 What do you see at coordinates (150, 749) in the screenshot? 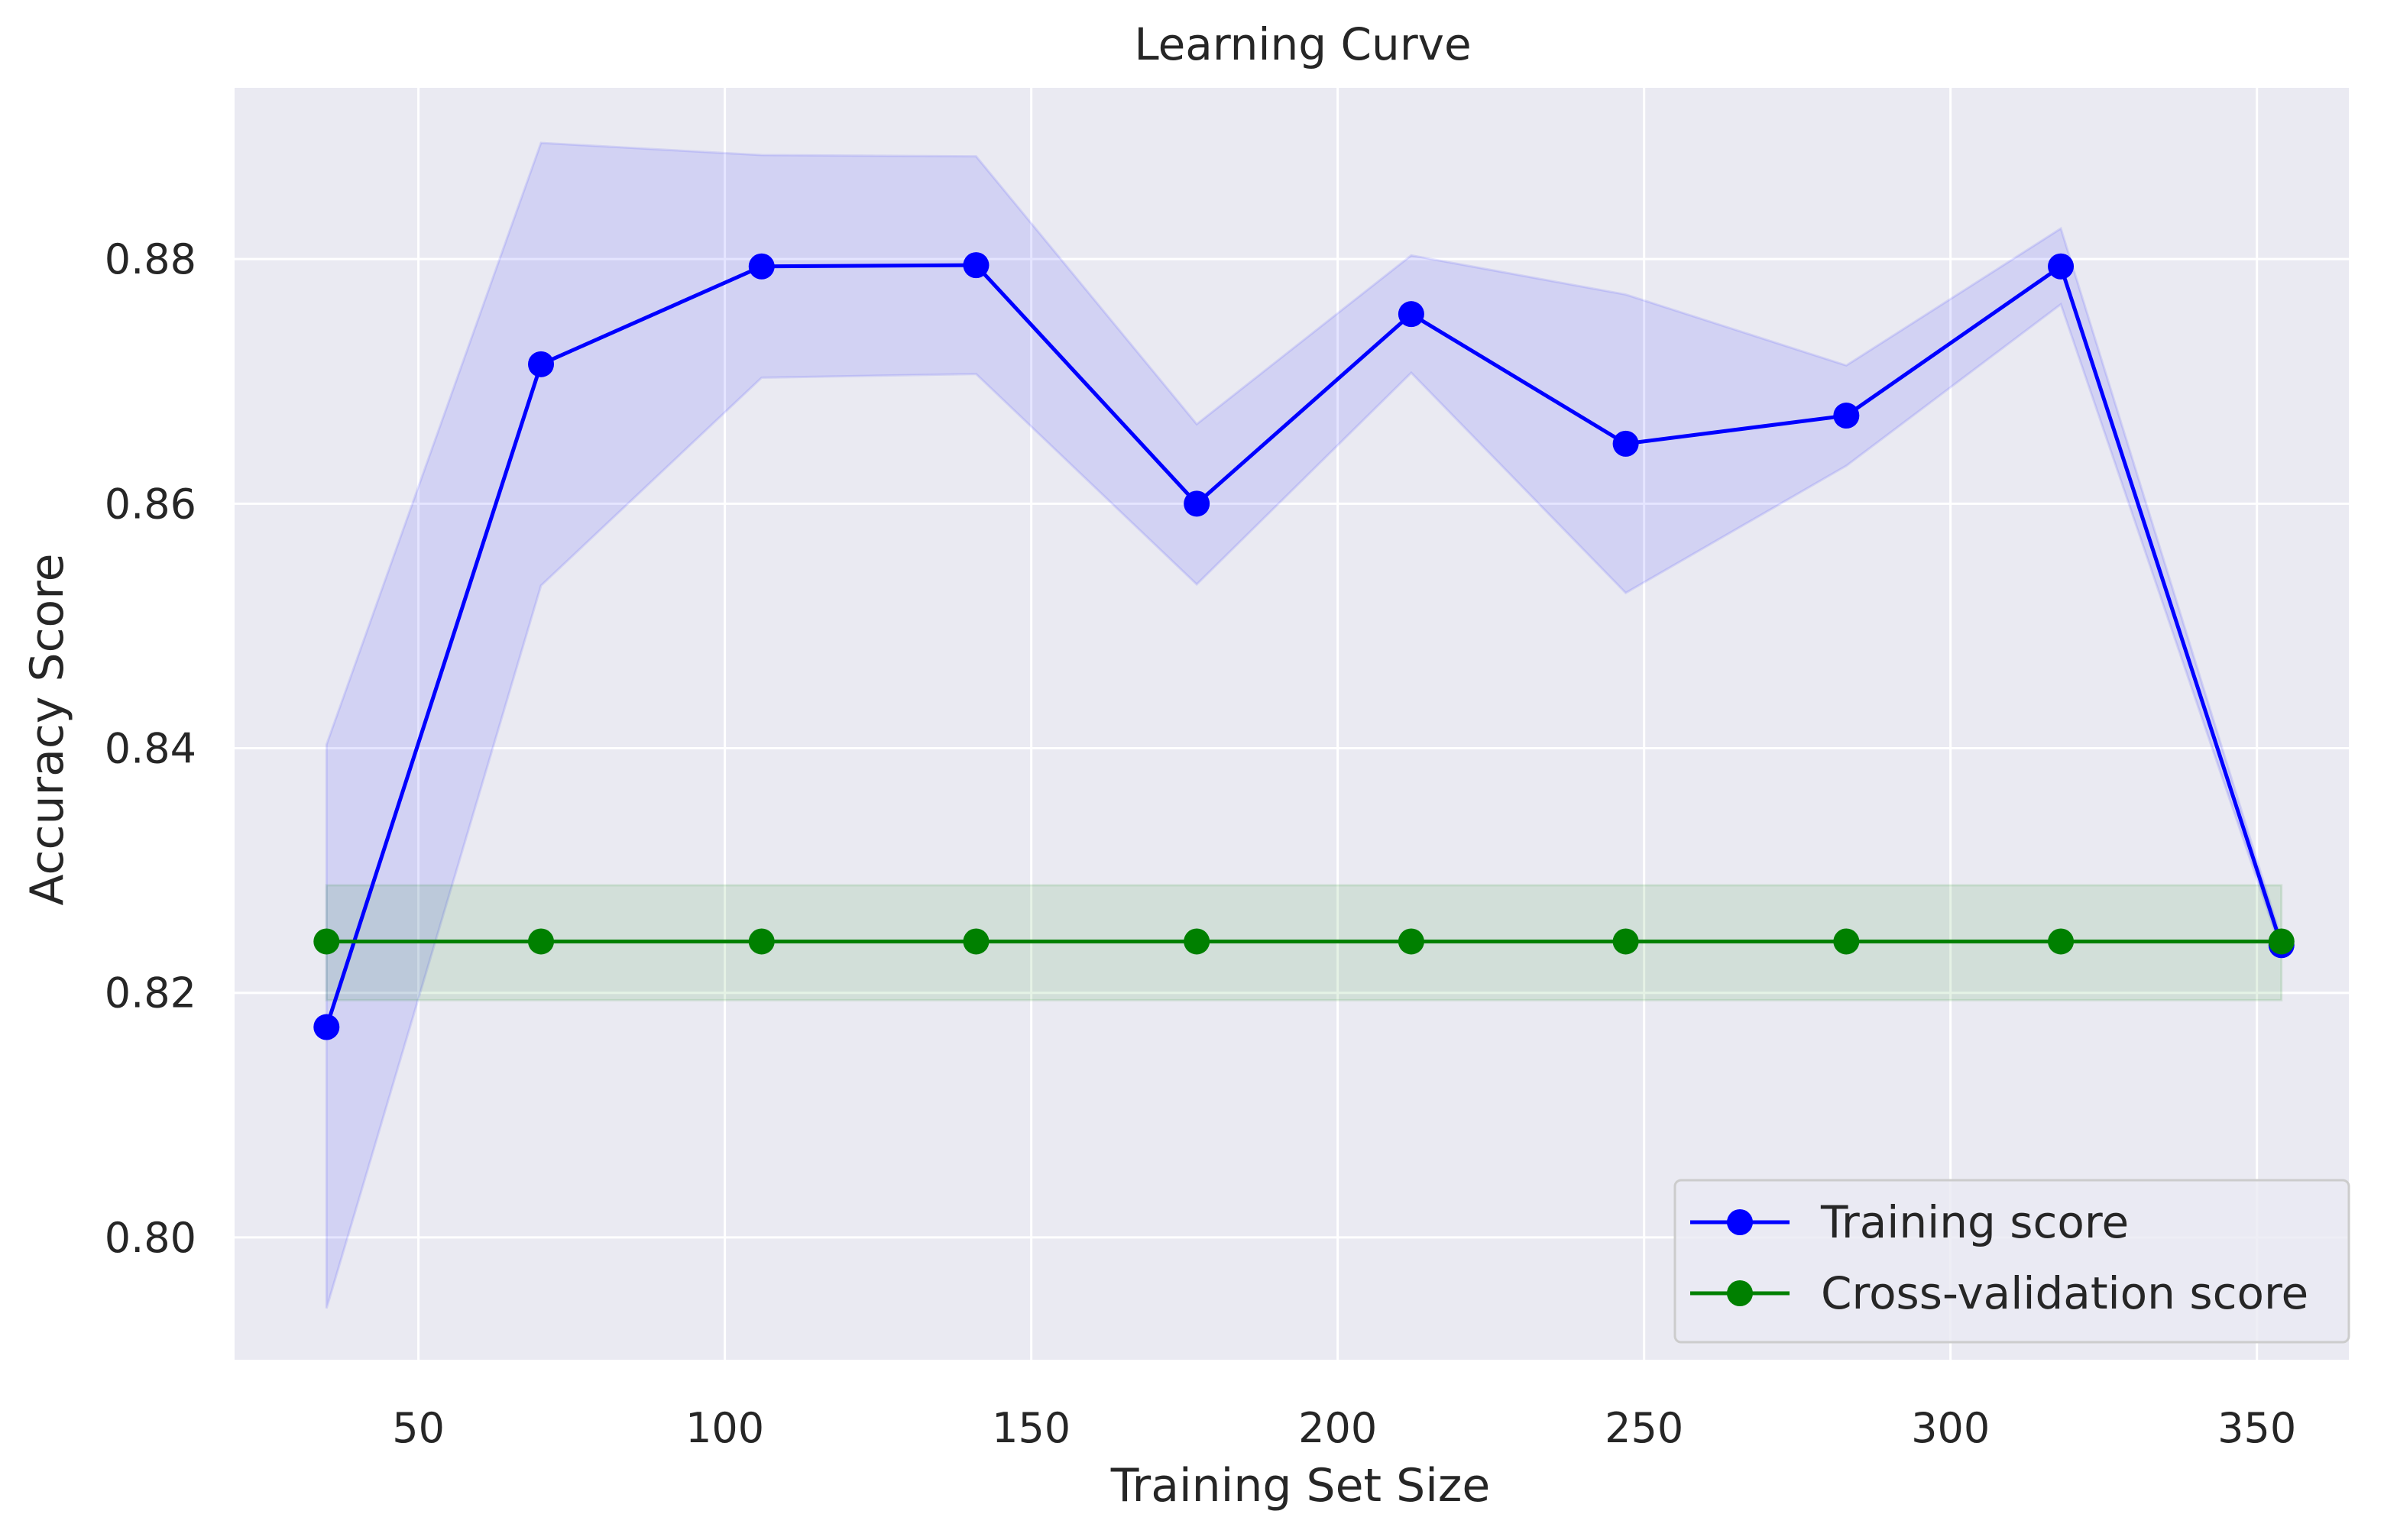
I see `y-tick-label: 0.84` at bounding box center [150, 749].